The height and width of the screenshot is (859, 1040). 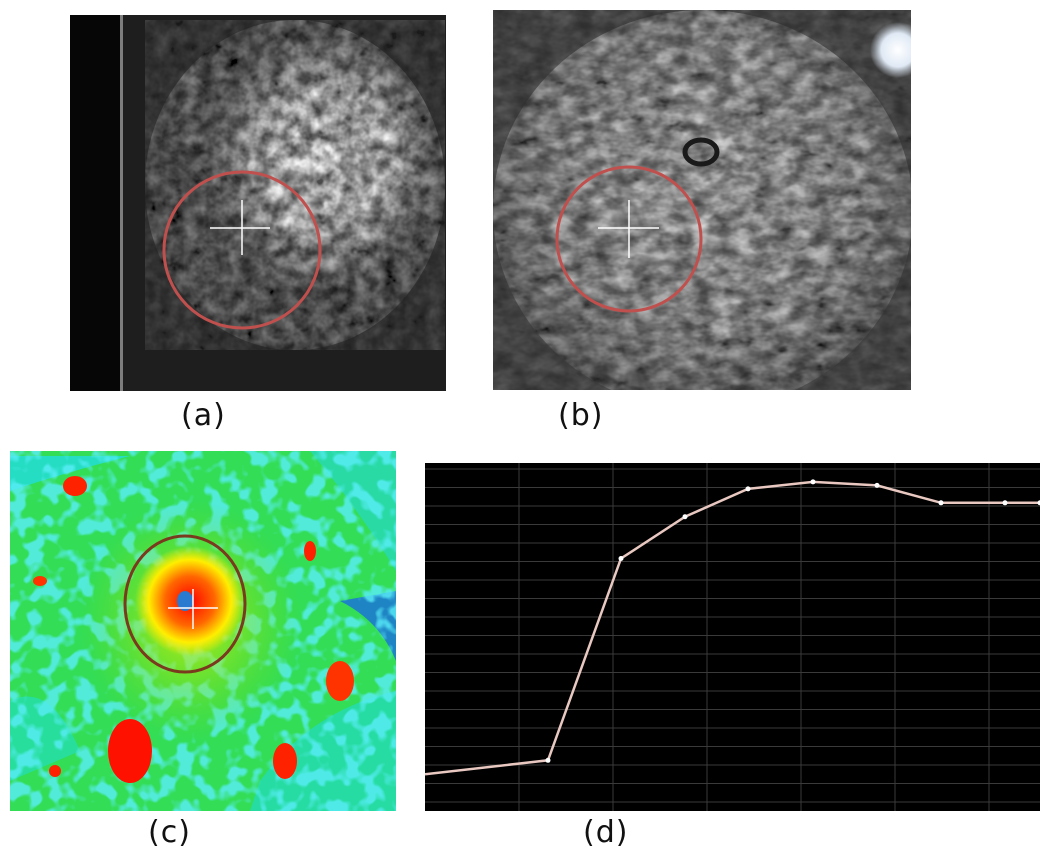 I want to click on caption-a: (a), so click(x=203, y=415).